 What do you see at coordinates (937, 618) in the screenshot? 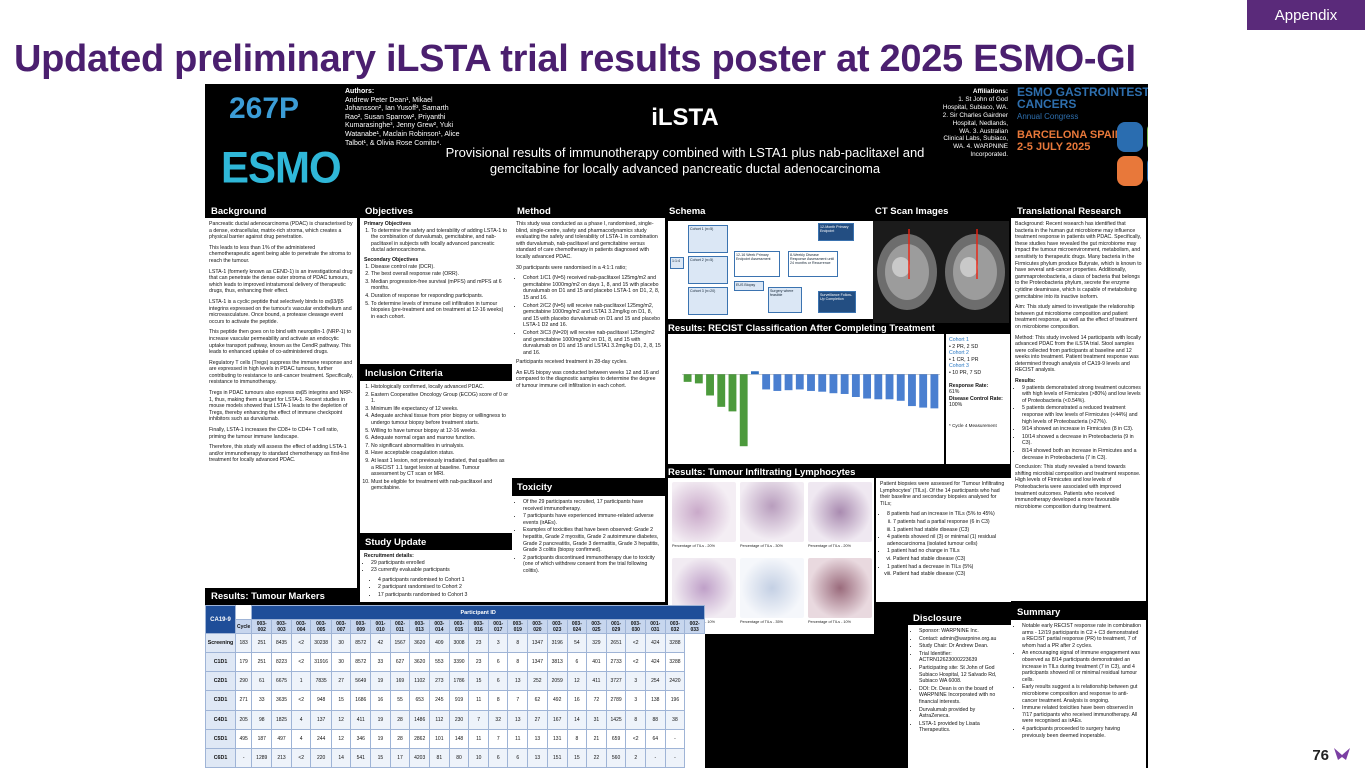
I see `section-disclosure: Disclosure` at bounding box center [937, 618].